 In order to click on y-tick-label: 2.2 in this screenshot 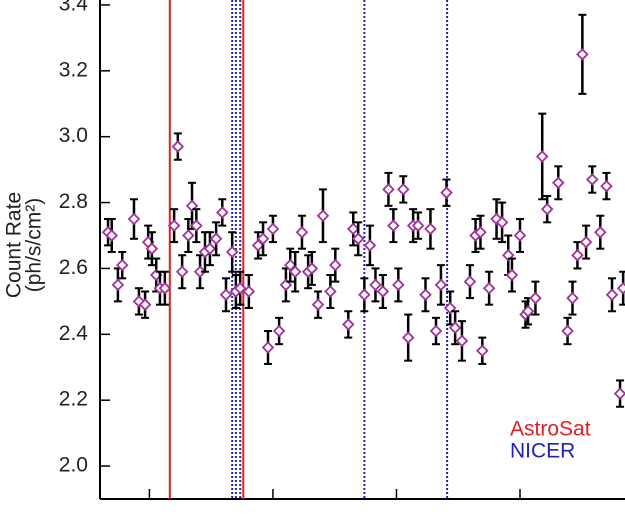, I will do `click(73, 399)`.